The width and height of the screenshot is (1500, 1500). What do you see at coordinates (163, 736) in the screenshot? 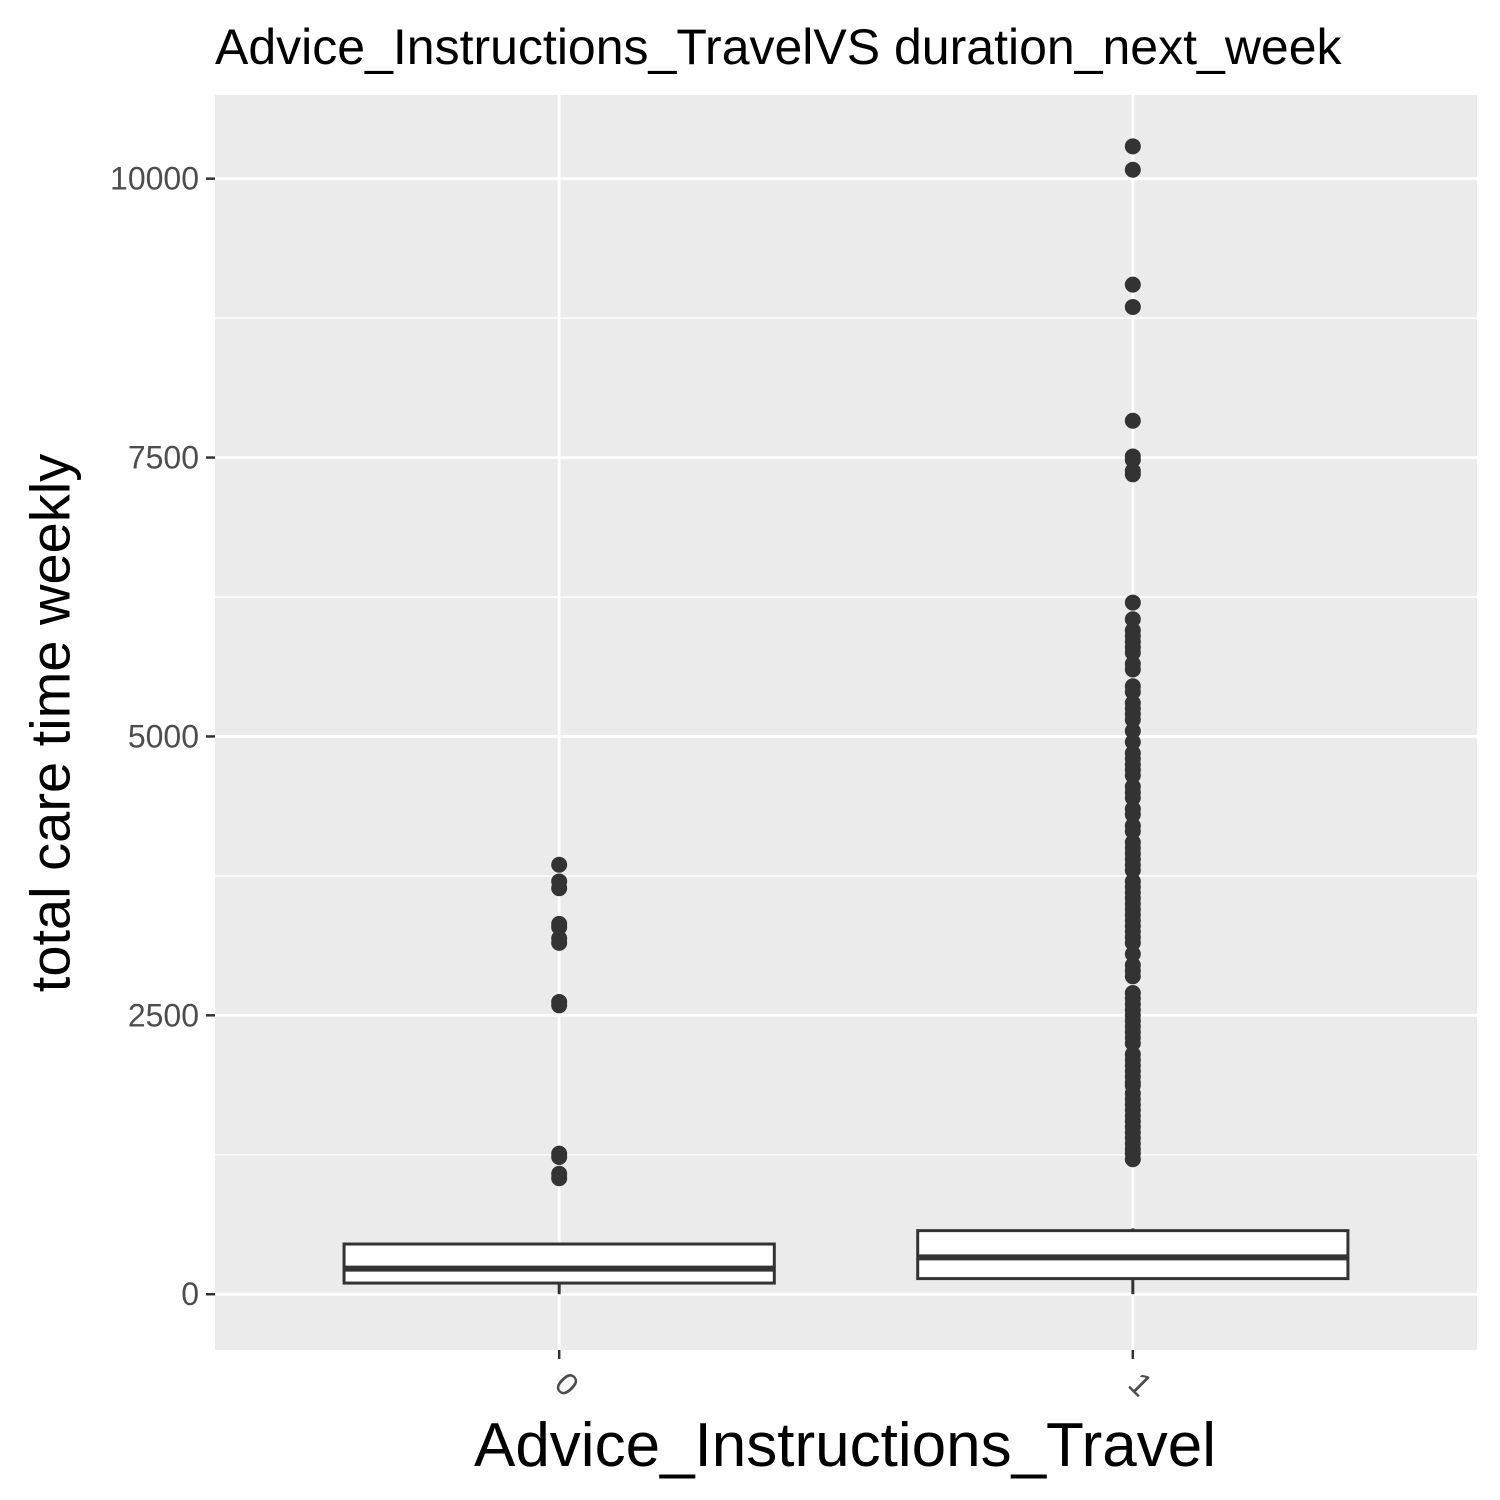
I see `y-tick-label: 5000` at bounding box center [163, 736].